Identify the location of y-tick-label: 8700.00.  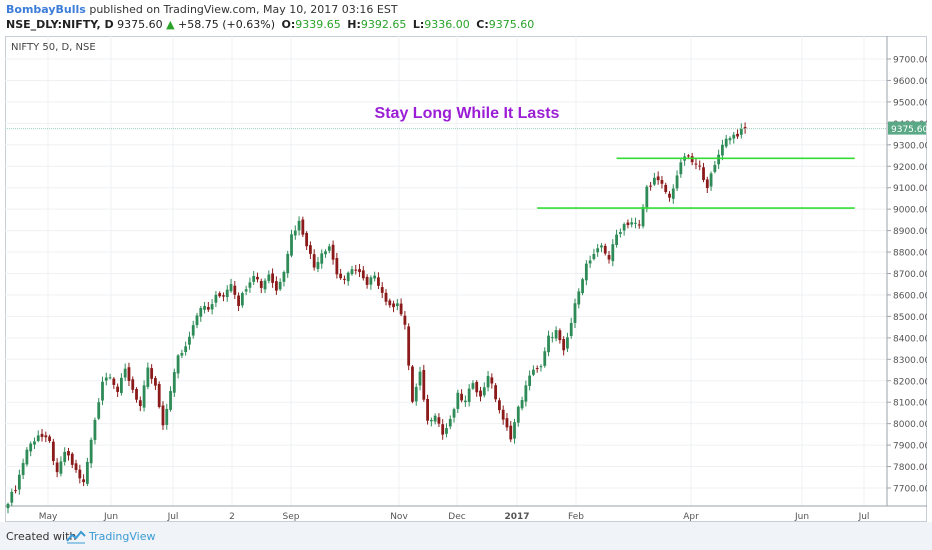
(910, 275).